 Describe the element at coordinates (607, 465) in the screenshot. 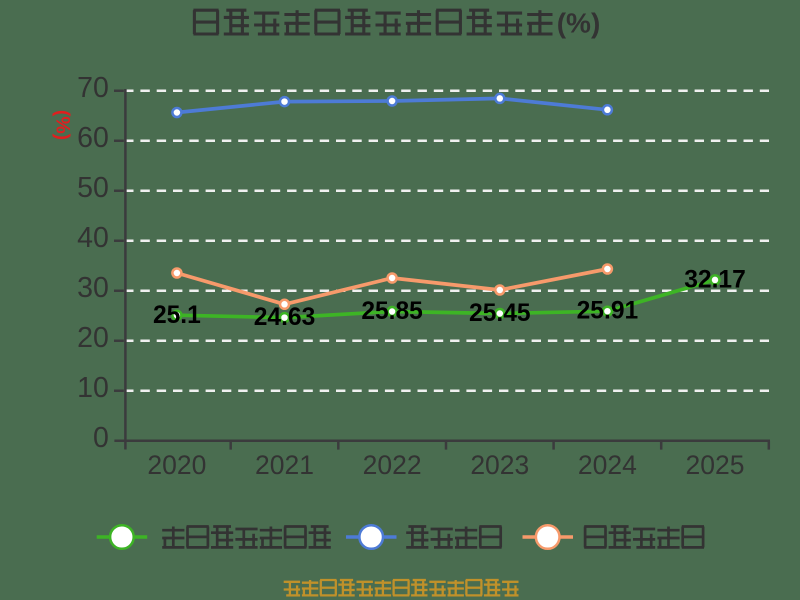

I see `svg-text: 2024` at that location.